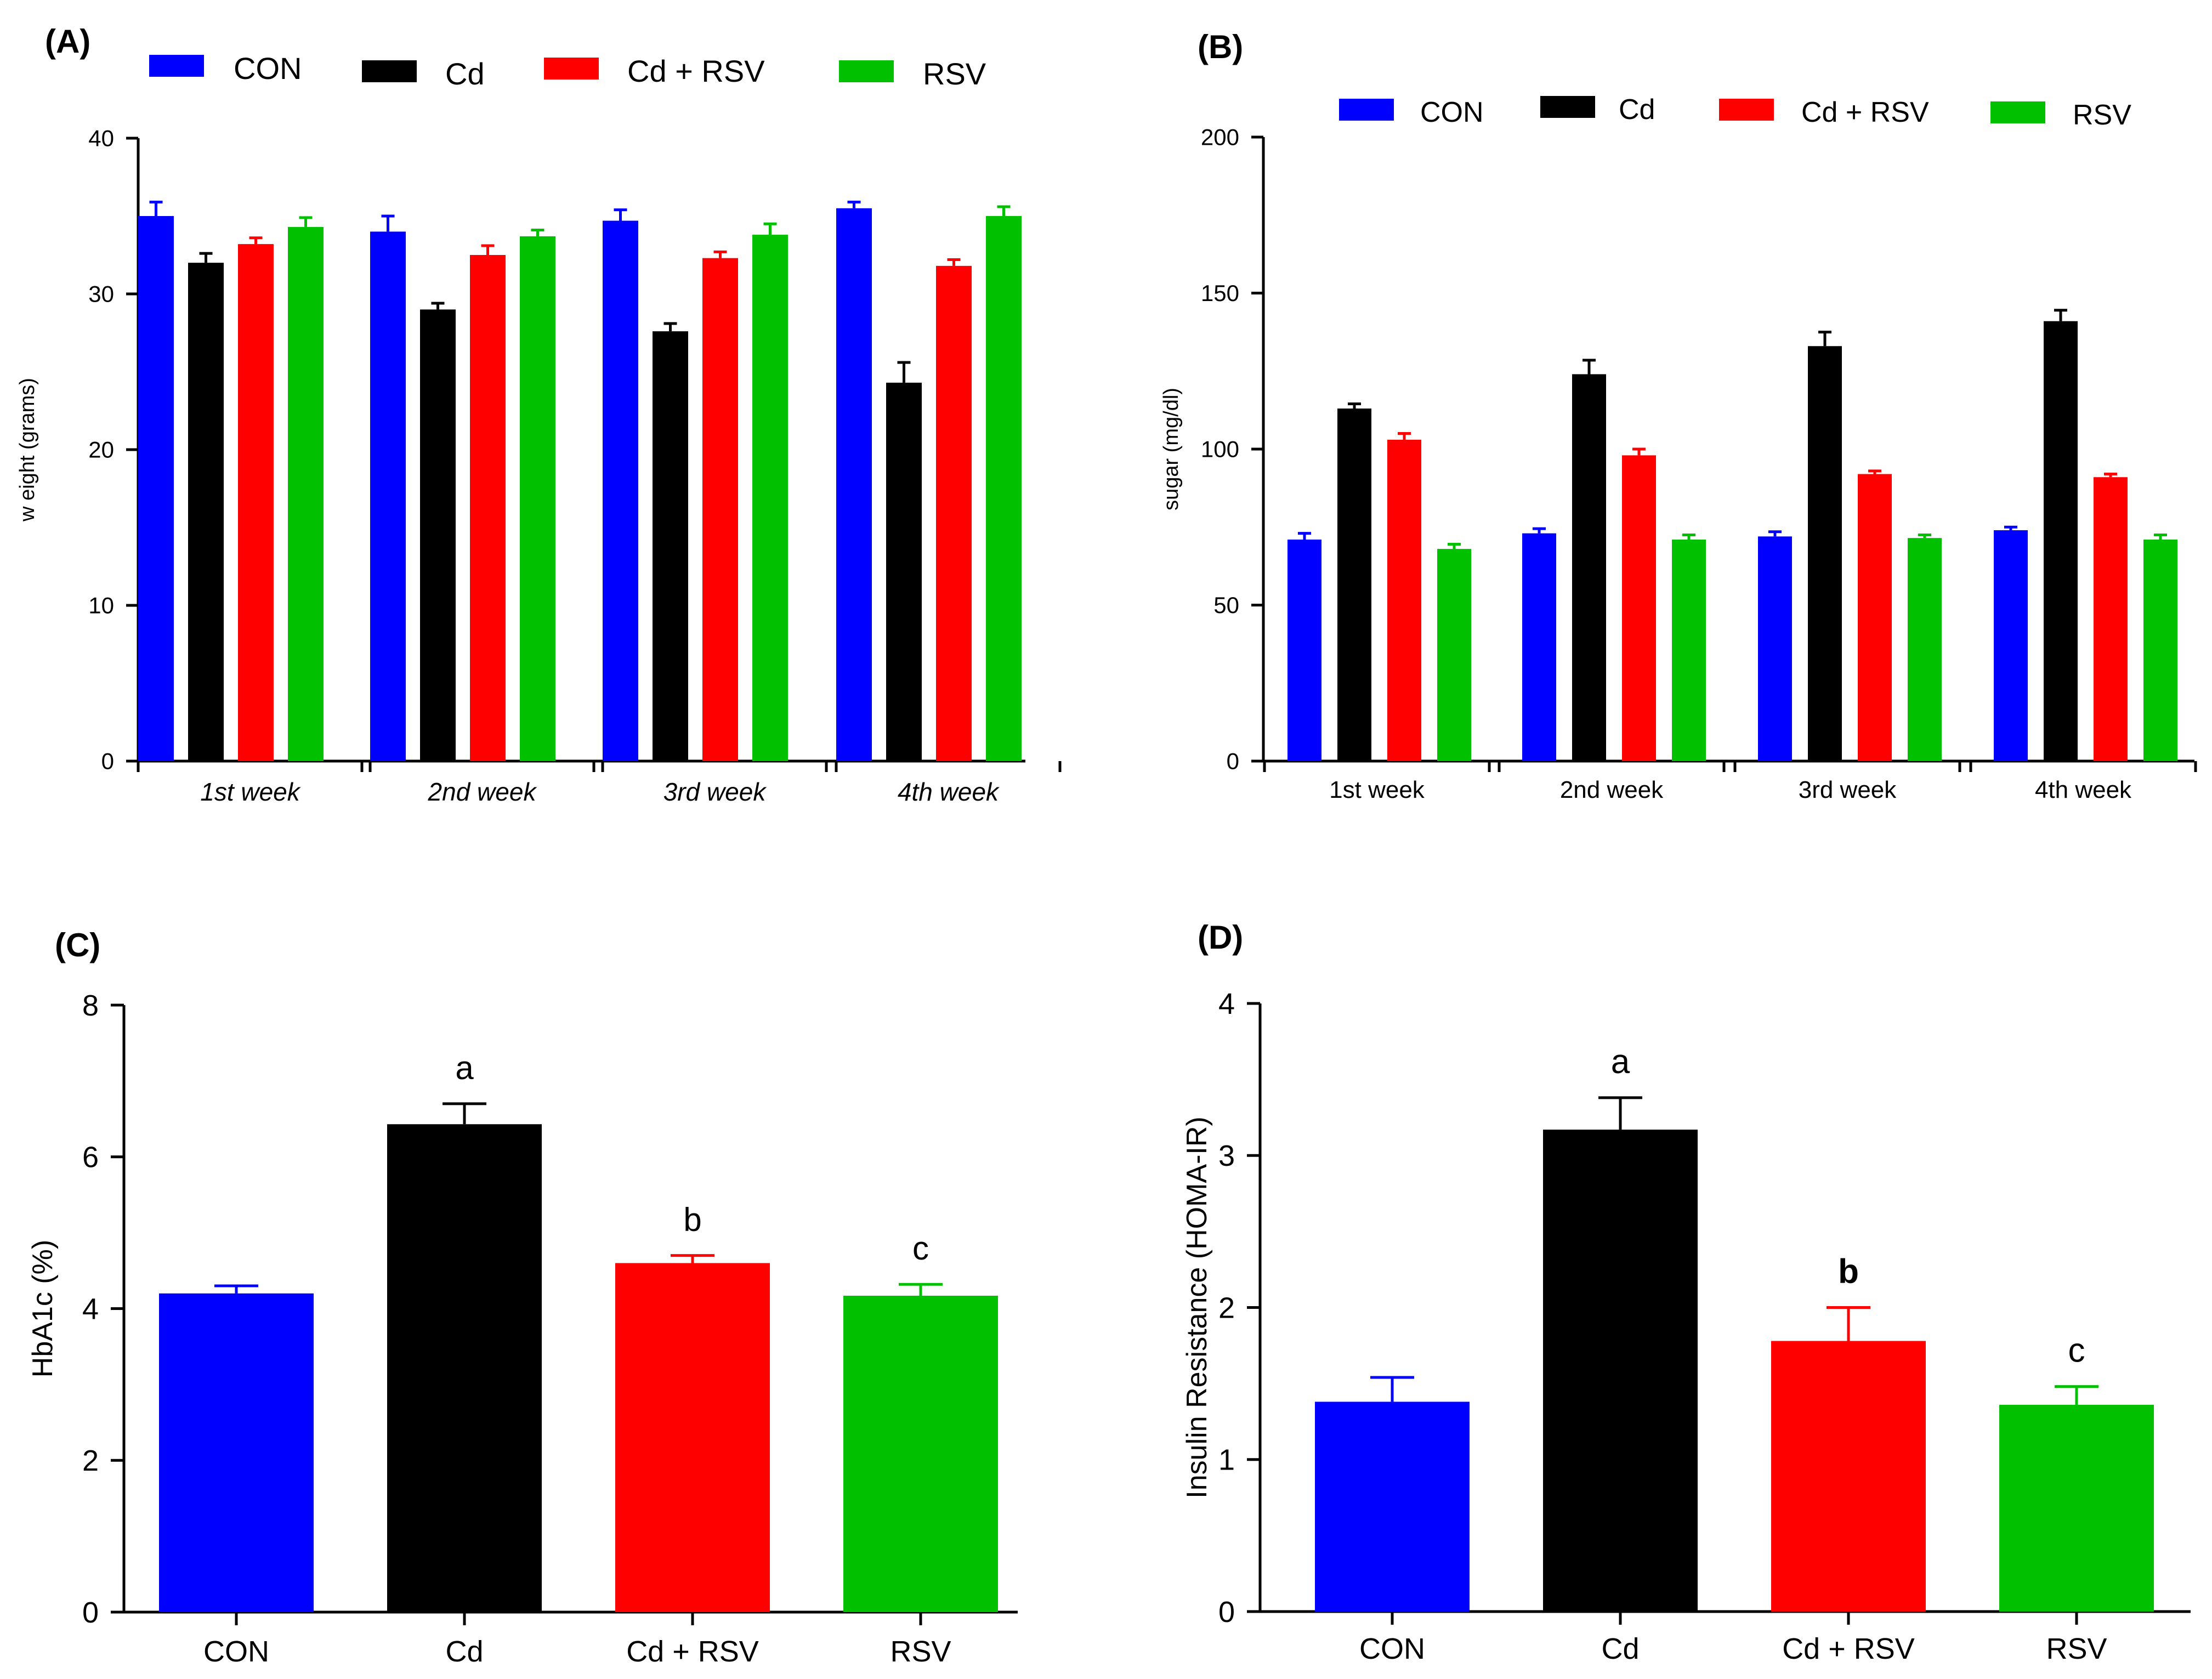  I want to click on y-tick-label: 200, so click(1220, 137).